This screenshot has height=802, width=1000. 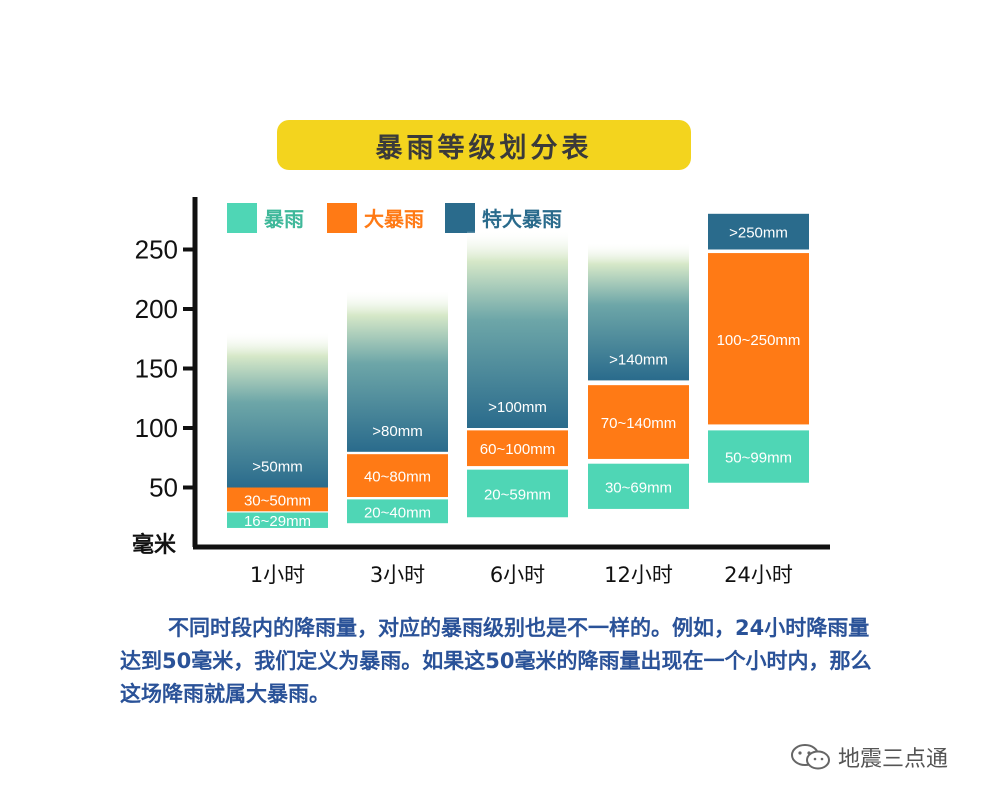 I want to click on x-category-label: 1小时, so click(x=277, y=575).